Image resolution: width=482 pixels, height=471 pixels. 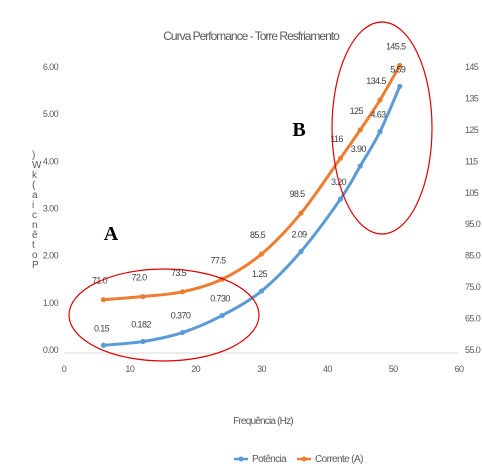 I want to click on x-tick: 50, so click(x=393, y=369).